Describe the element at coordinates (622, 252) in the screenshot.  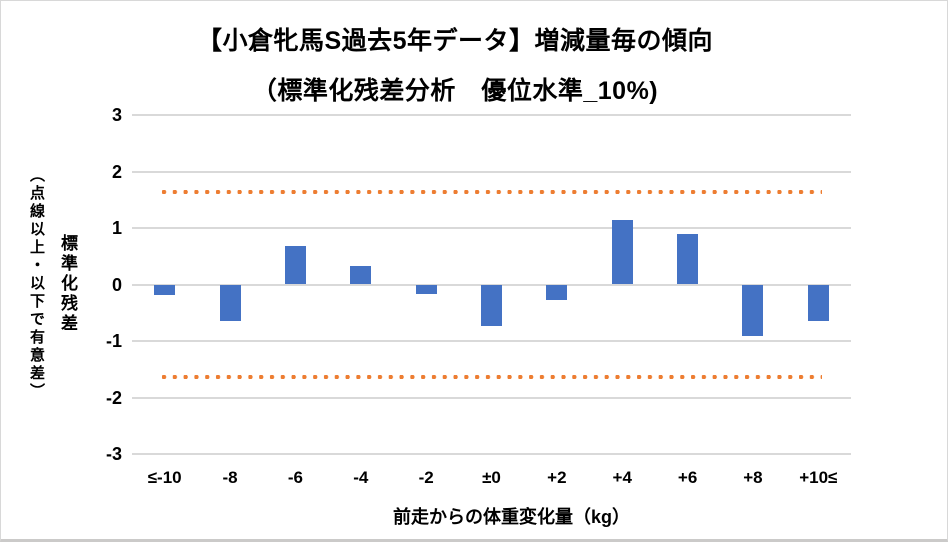
I see `bar-+4` at that location.